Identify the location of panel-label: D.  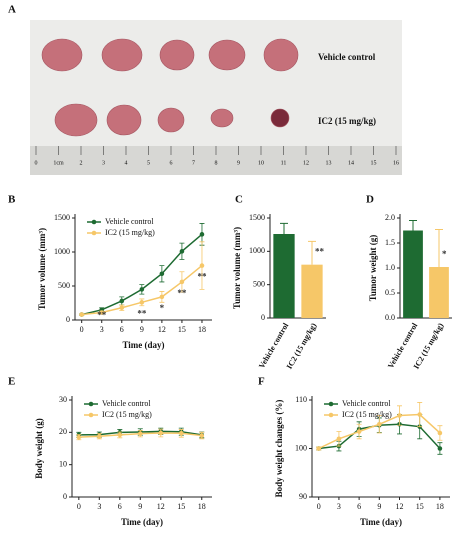
(370, 200).